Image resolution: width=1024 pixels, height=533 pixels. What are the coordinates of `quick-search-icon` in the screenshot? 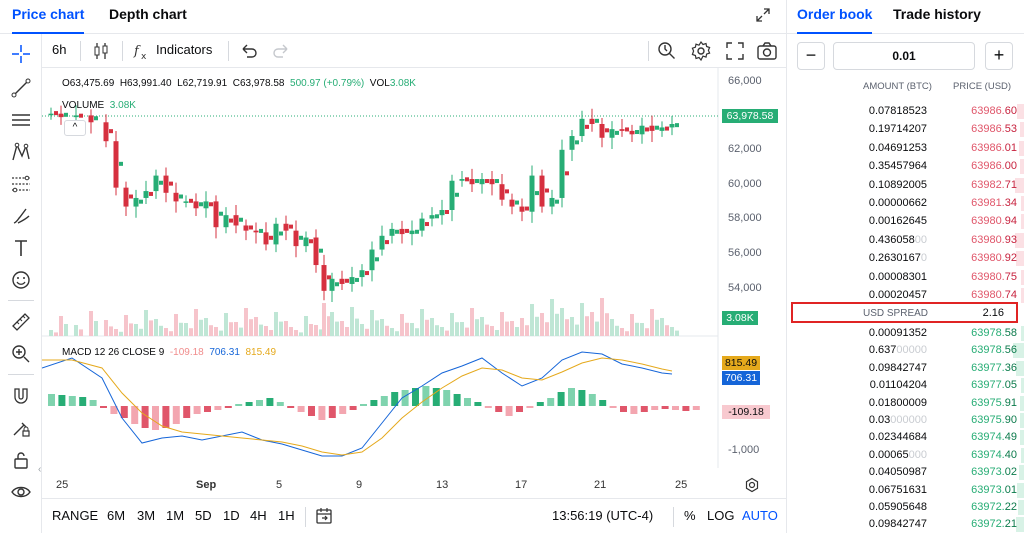 It's located at (667, 51).